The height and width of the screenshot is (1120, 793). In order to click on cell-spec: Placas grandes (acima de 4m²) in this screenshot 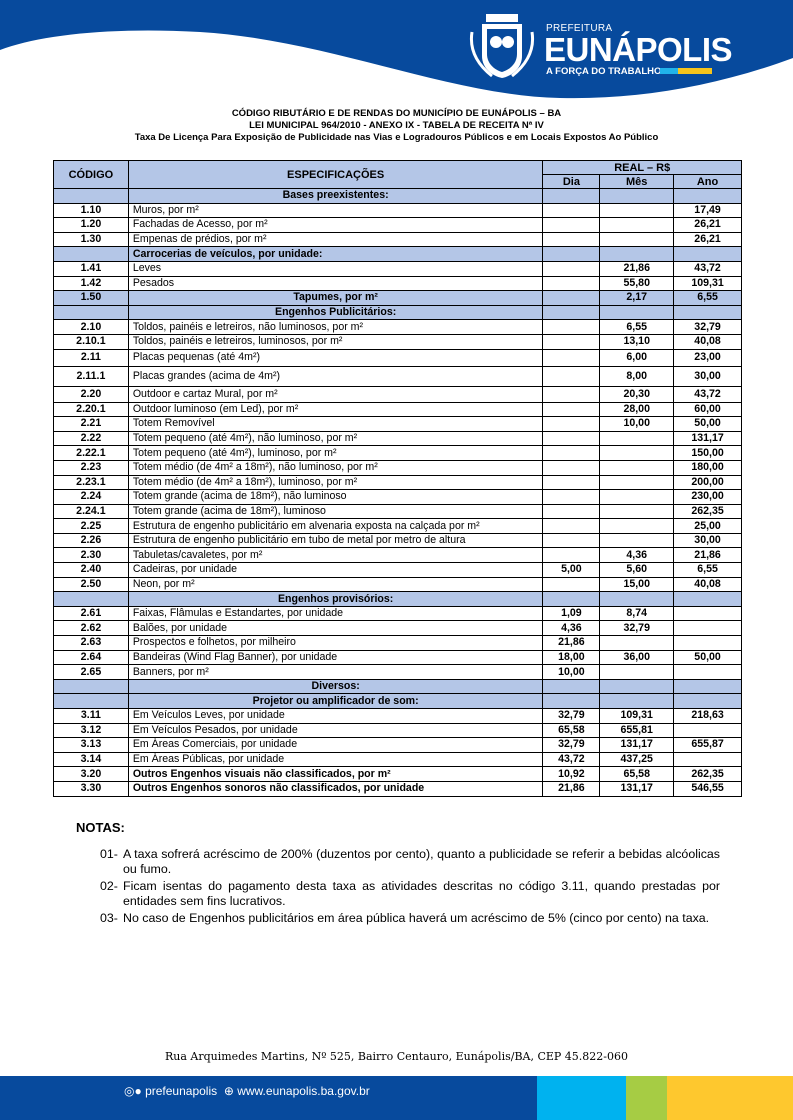, I will do `click(335, 376)`.